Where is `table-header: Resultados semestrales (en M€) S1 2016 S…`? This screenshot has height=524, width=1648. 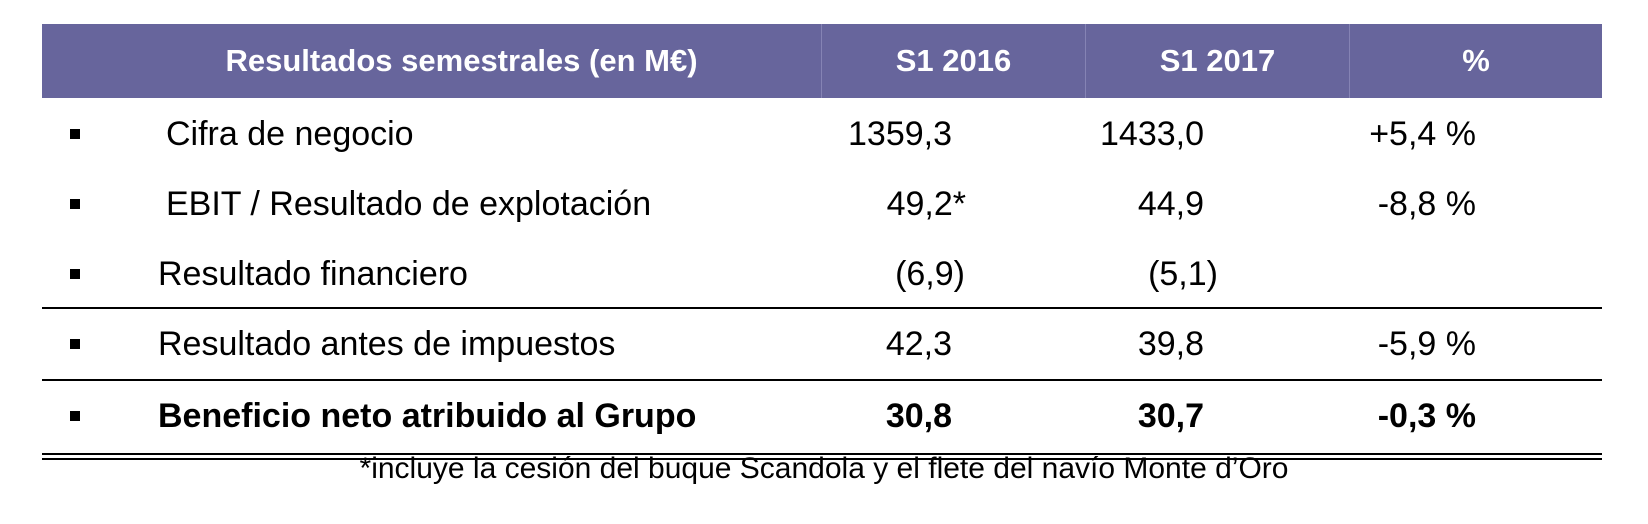 table-header: Resultados semestrales (en M€) S1 2016 S… is located at coordinates (822, 61).